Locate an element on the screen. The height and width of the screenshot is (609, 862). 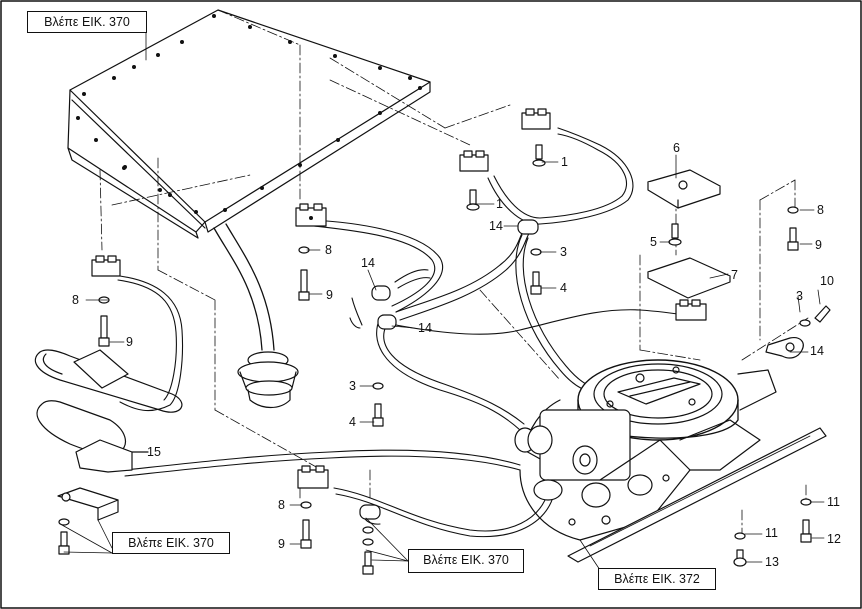
callout-6: 6 is located at coordinates (676, 148).